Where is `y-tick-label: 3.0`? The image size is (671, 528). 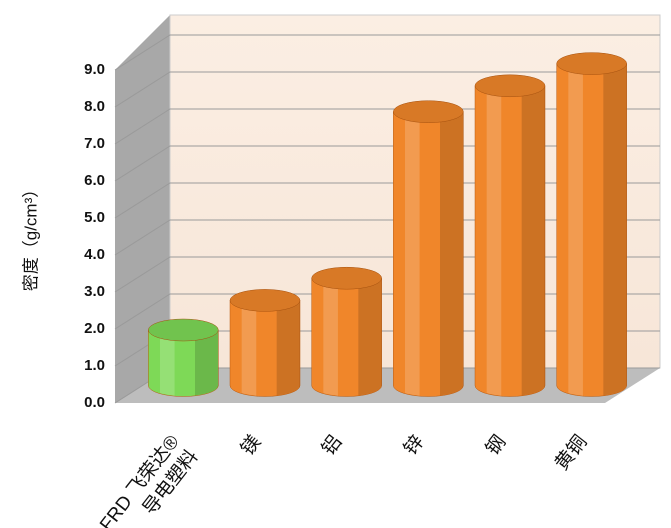 y-tick-label: 3.0 is located at coordinates (94, 291).